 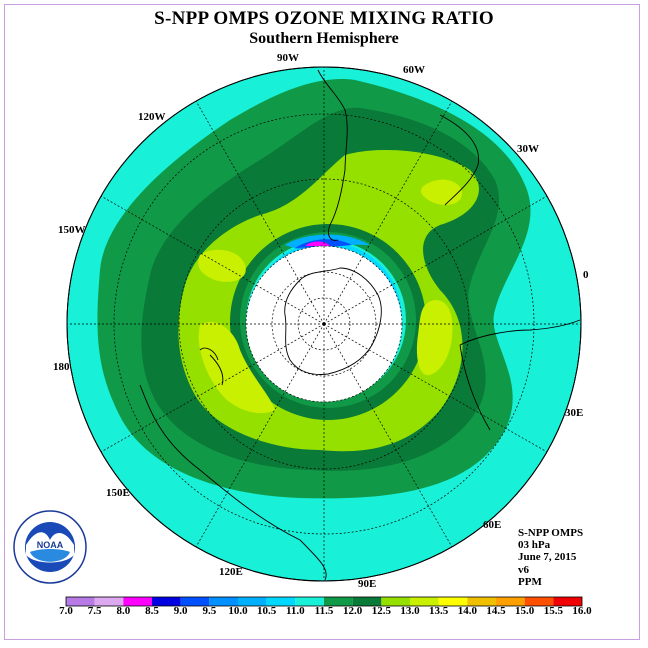 What do you see at coordinates (152, 117) in the screenshot?
I see `lon-label-120w: 120W` at bounding box center [152, 117].